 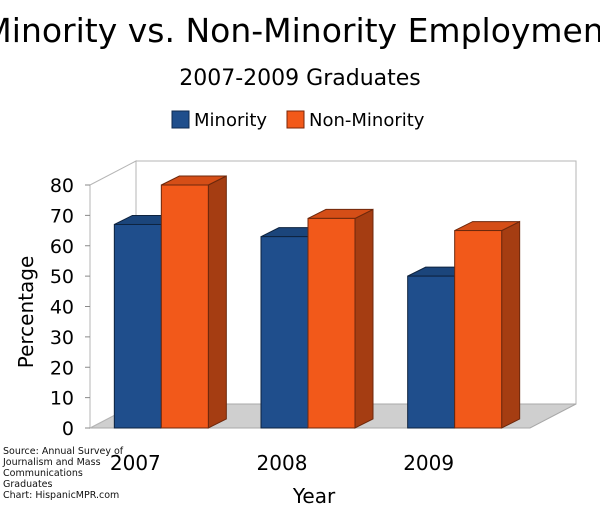 I want to click on y-tick-label: 70, so click(x=62, y=216).